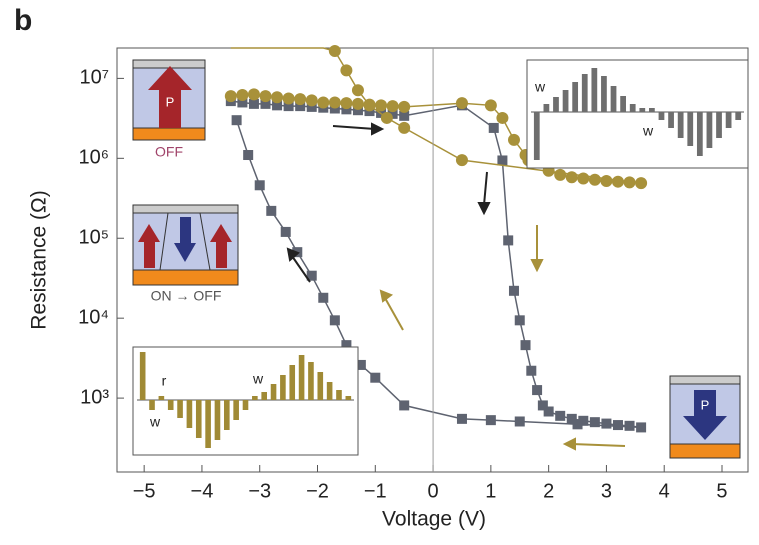  I want to click on x-tick-label: −1, so click(375, 491).